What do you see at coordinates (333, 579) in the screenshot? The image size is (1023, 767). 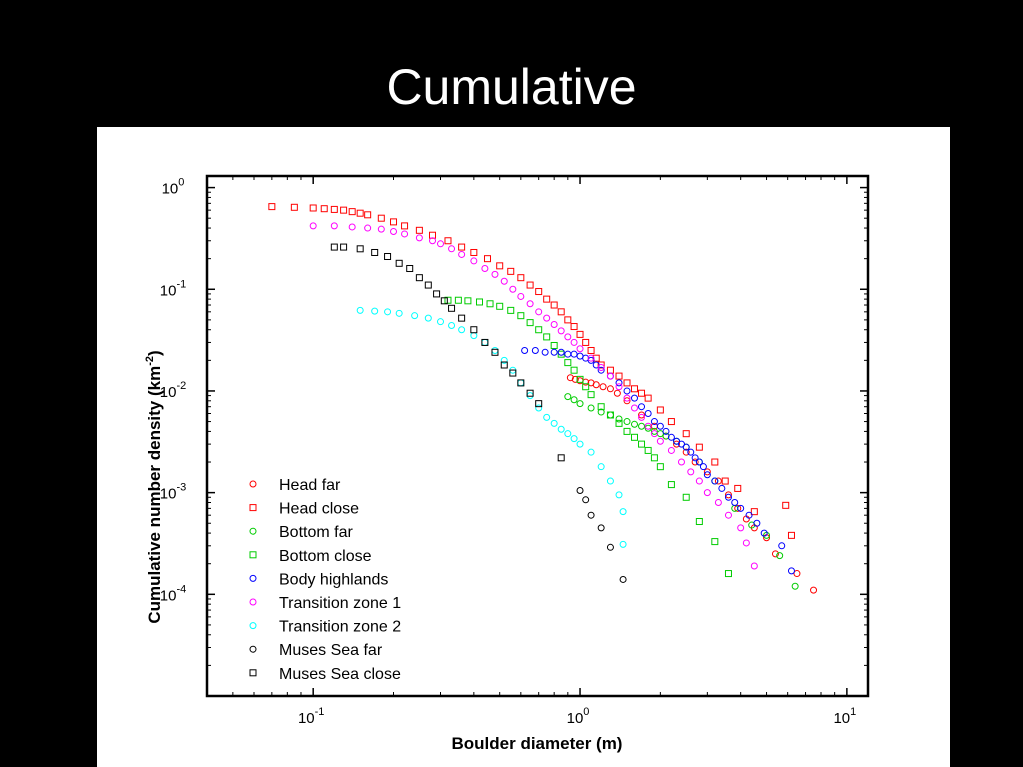 I see `legend-label: Body highlands` at bounding box center [333, 579].